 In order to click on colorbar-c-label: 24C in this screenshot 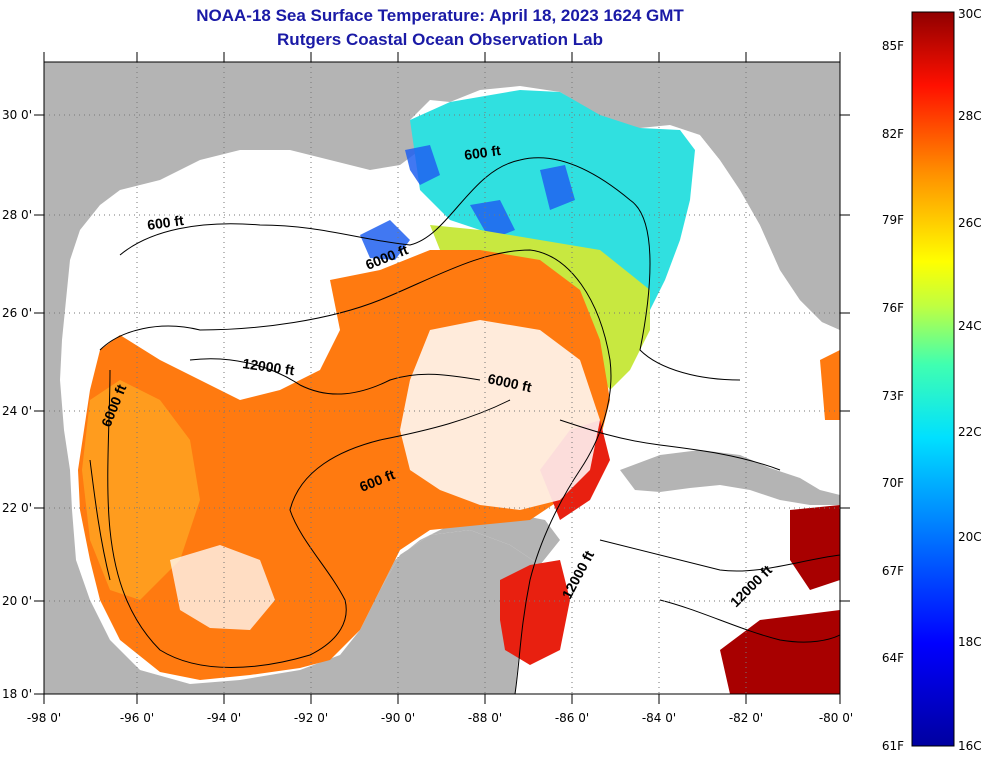, I will do `click(970, 326)`.